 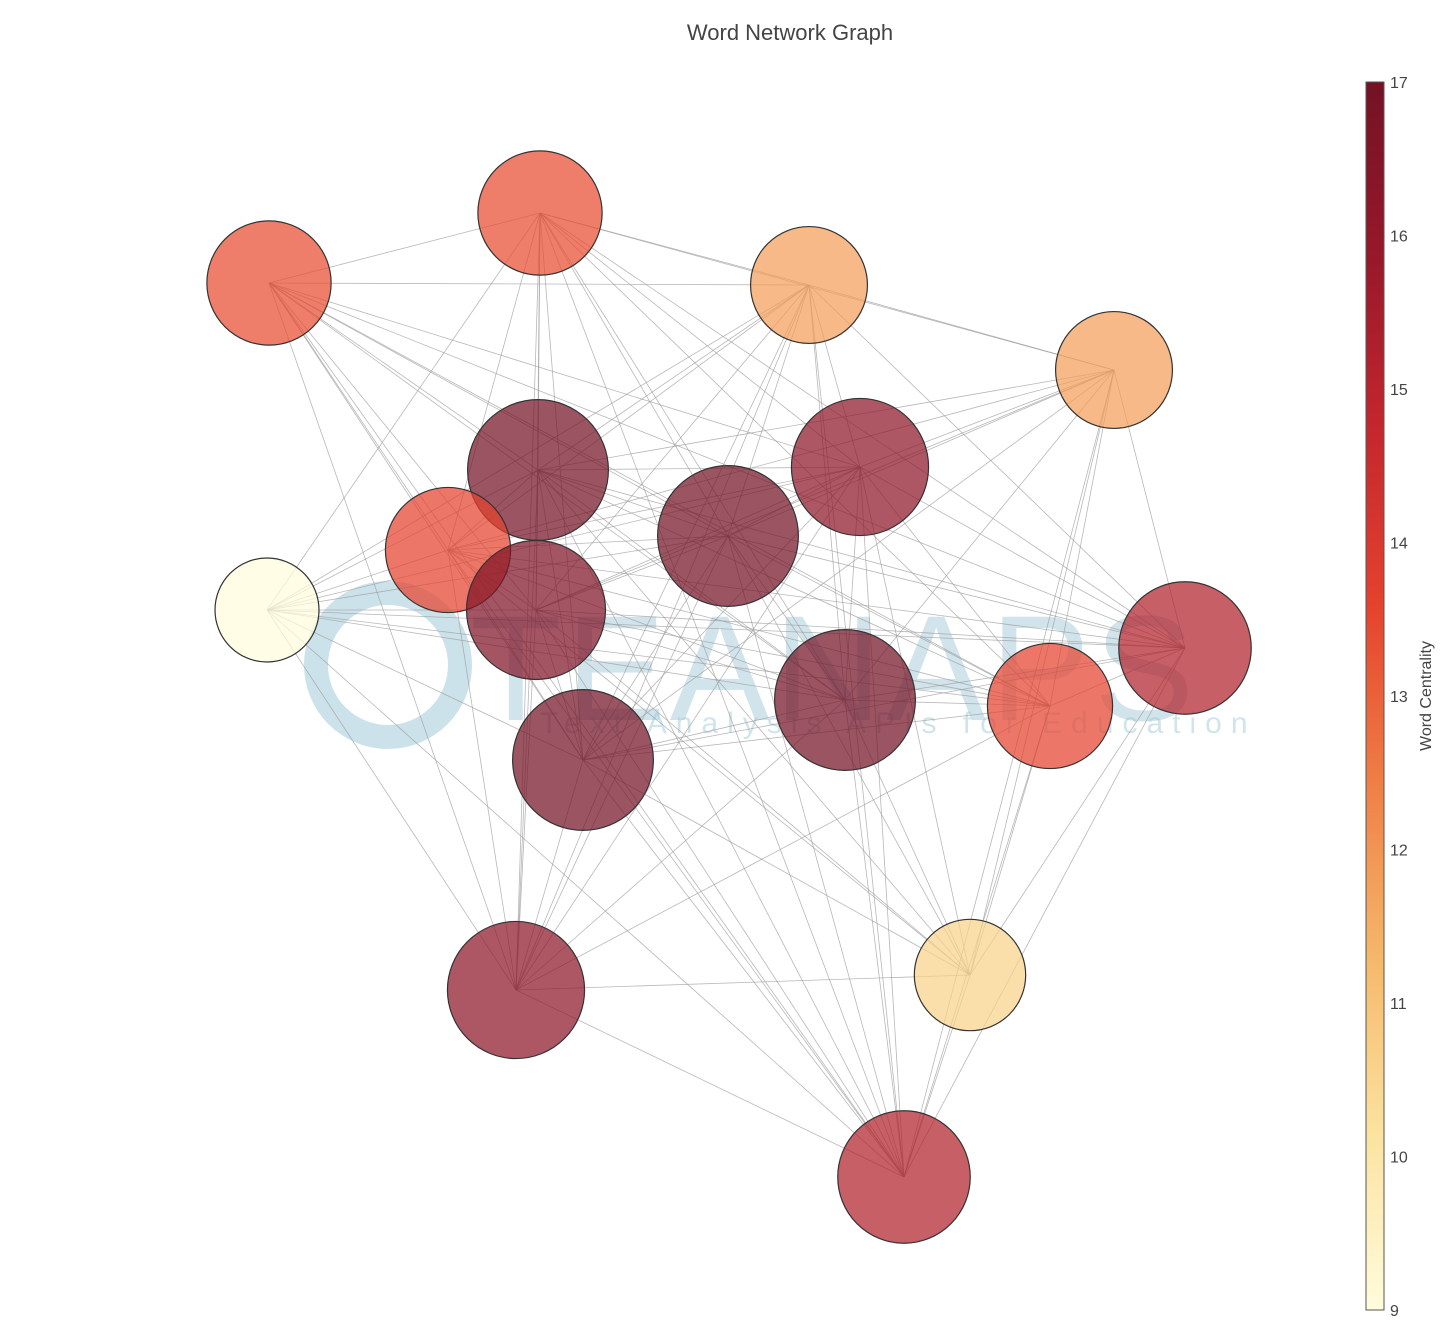 I want to click on edge-n2-n7, so click(x=498, y=409).